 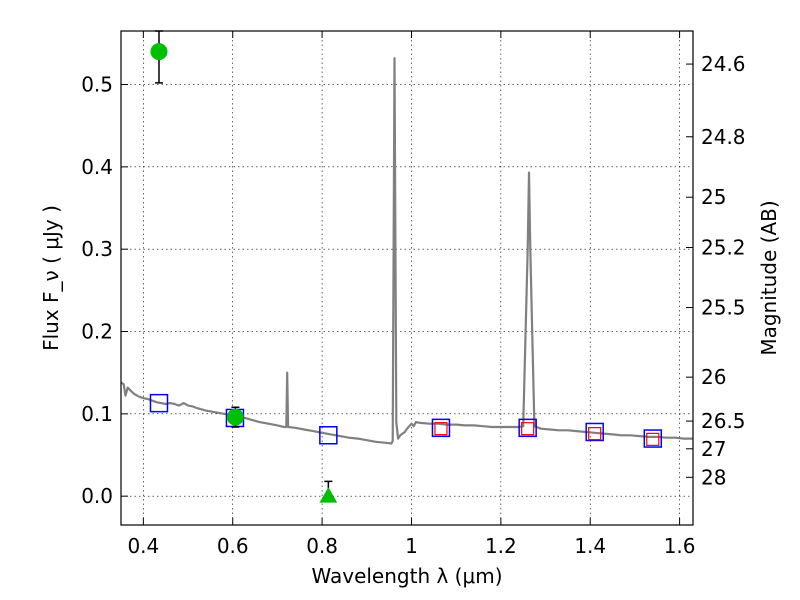 What do you see at coordinates (143, 546) in the screenshot?
I see `x-tick-label: 0.4` at bounding box center [143, 546].